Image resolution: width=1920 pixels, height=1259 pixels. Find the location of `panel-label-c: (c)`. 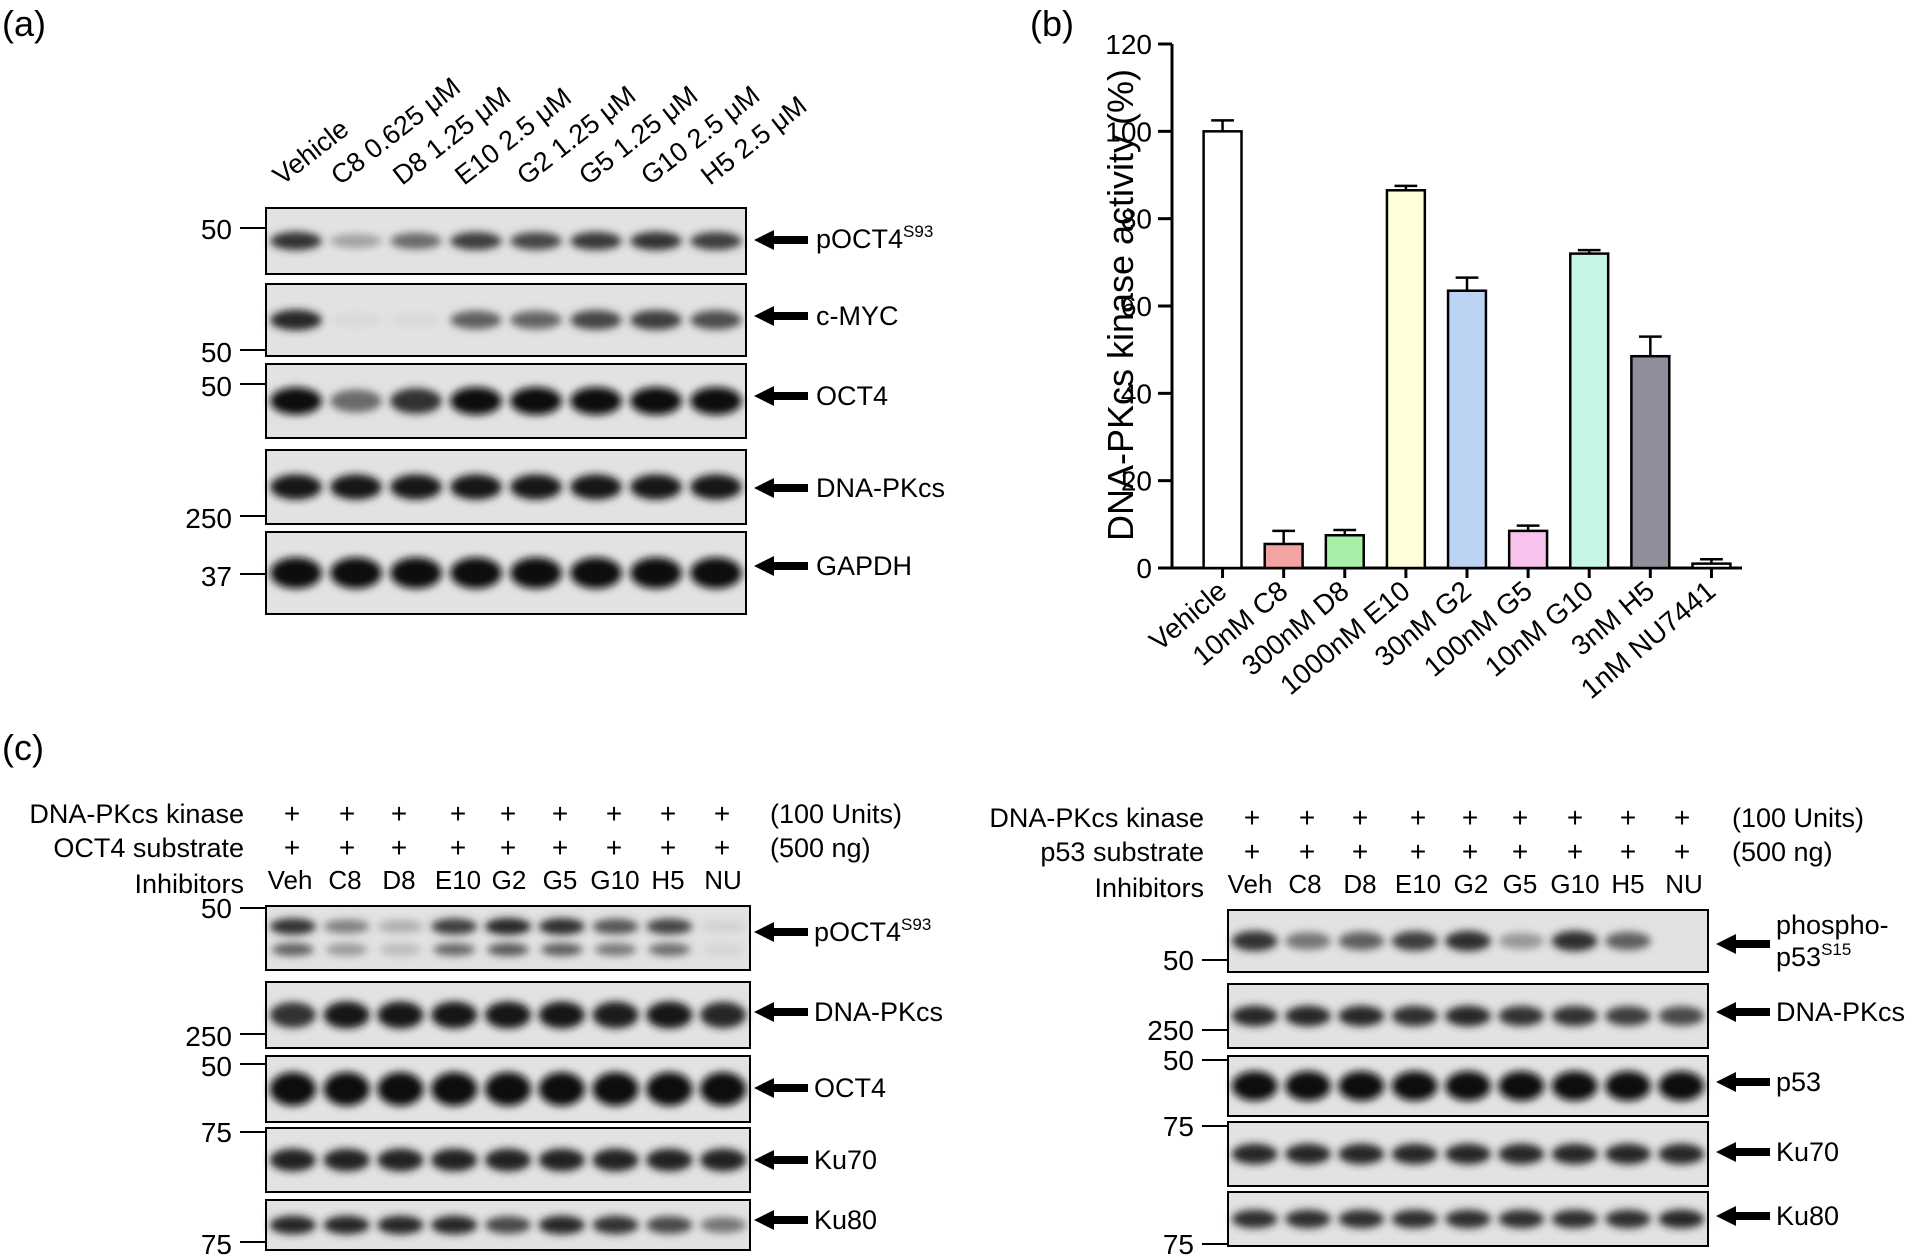

panel-label-c: (c) is located at coordinates (23, 747).